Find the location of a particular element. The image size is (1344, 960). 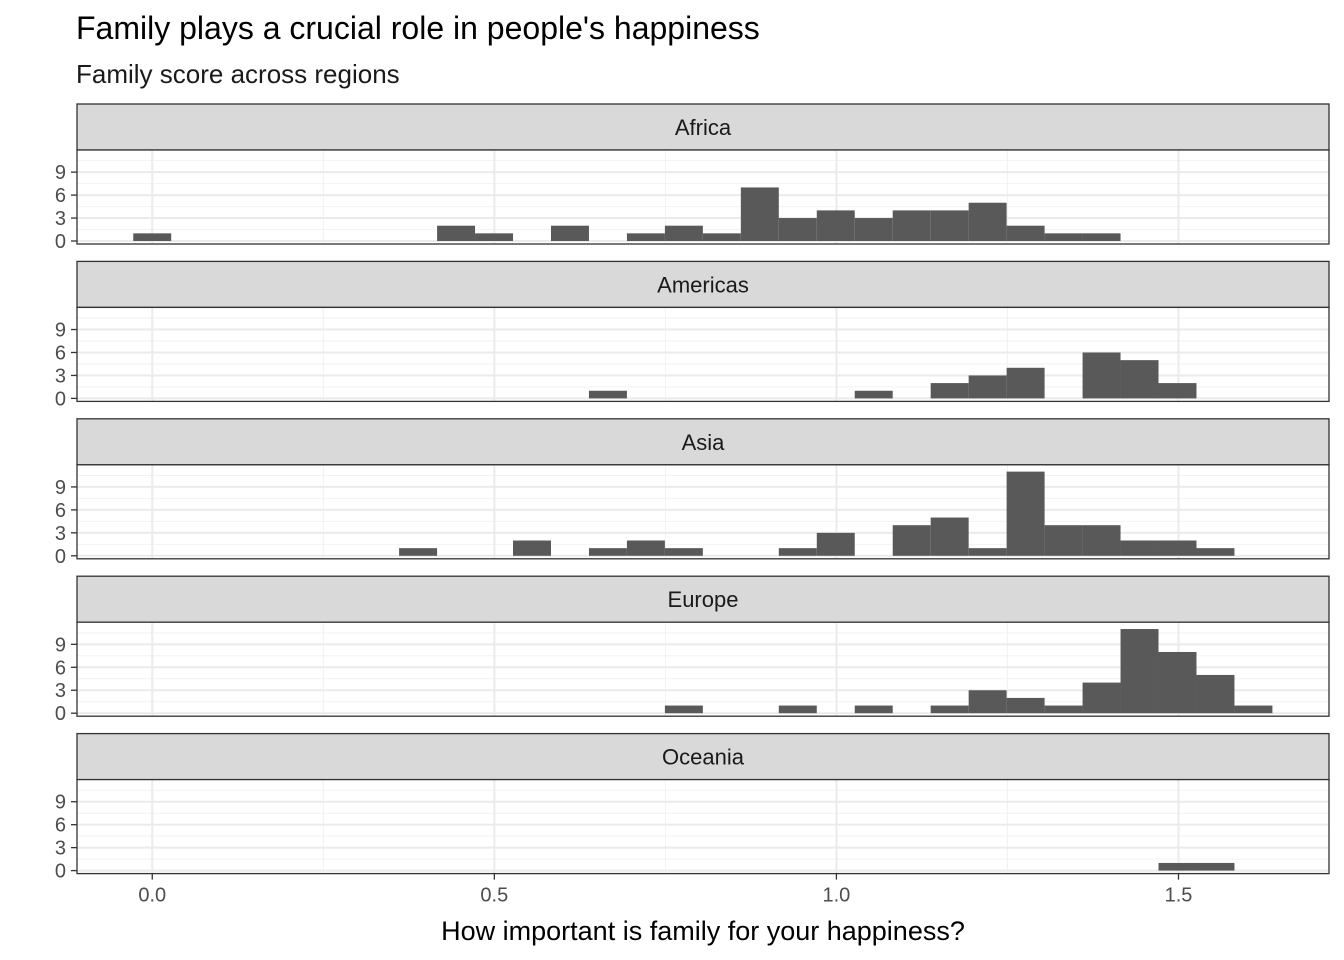

x-tick-label: 1.0 is located at coordinates (837, 896).